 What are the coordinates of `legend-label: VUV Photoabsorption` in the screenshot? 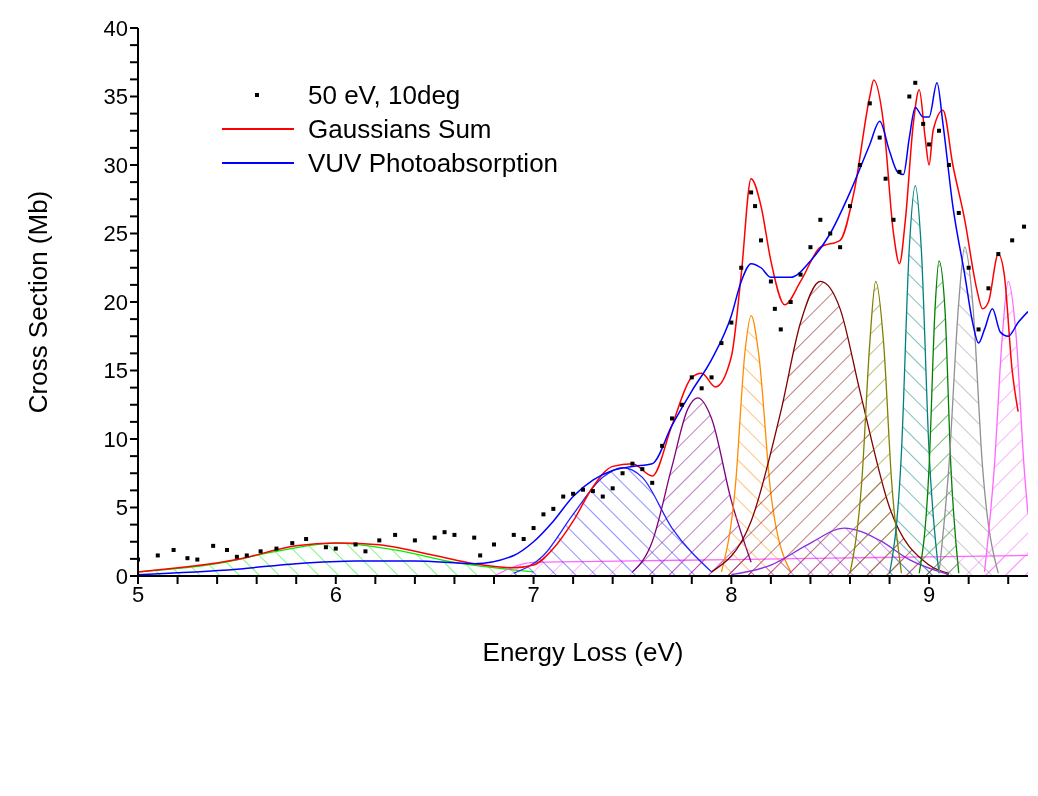 It's located at (433, 163).